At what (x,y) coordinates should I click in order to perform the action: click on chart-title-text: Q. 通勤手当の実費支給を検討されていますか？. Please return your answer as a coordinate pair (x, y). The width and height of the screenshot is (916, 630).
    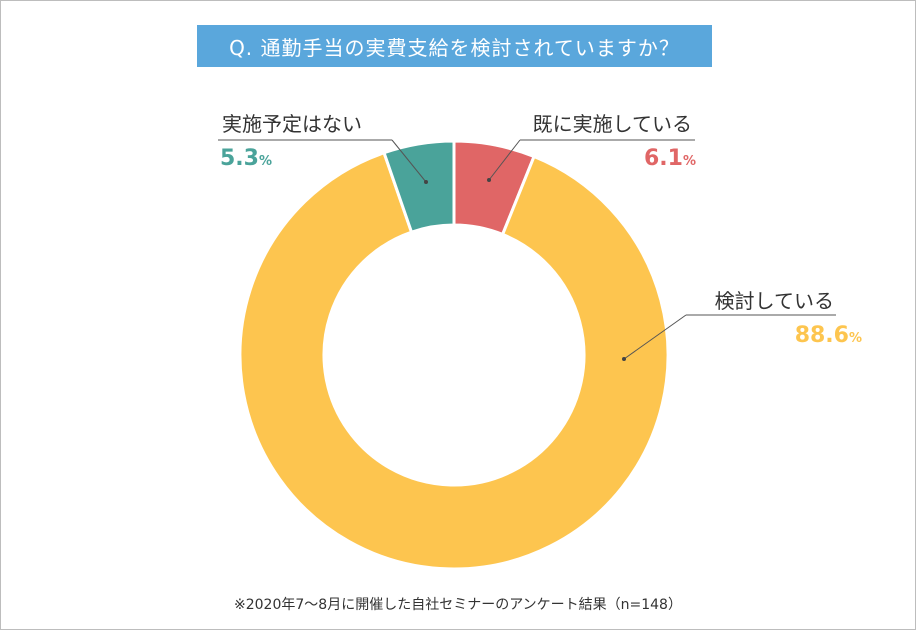
    Looking at the image, I should click on (454, 47).